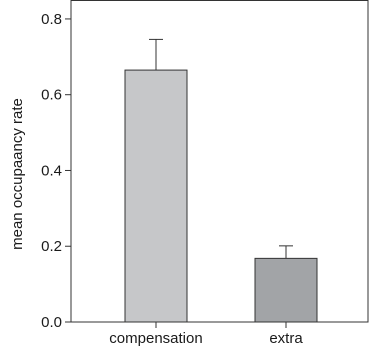  I want to click on x-axis-labels: compensation extra, so click(206, 334).